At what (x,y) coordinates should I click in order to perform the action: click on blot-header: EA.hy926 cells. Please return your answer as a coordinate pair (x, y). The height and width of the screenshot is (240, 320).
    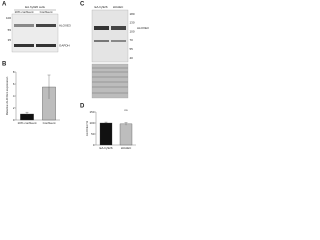
    Looking at the image, I should click on (35, 7).